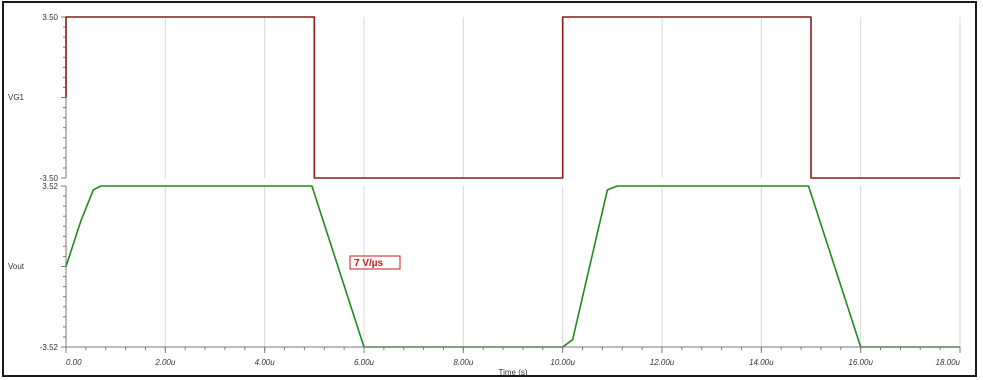  Describe the element at coordinates (50, 17) in the screenshot. I see `y-tick-label: 3.50` at that location.